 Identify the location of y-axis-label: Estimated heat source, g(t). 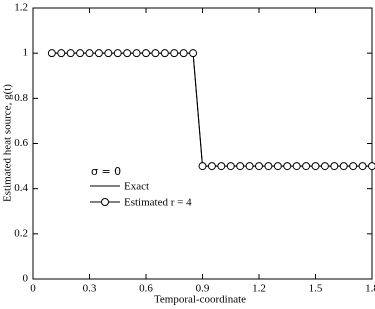
(8, 143).